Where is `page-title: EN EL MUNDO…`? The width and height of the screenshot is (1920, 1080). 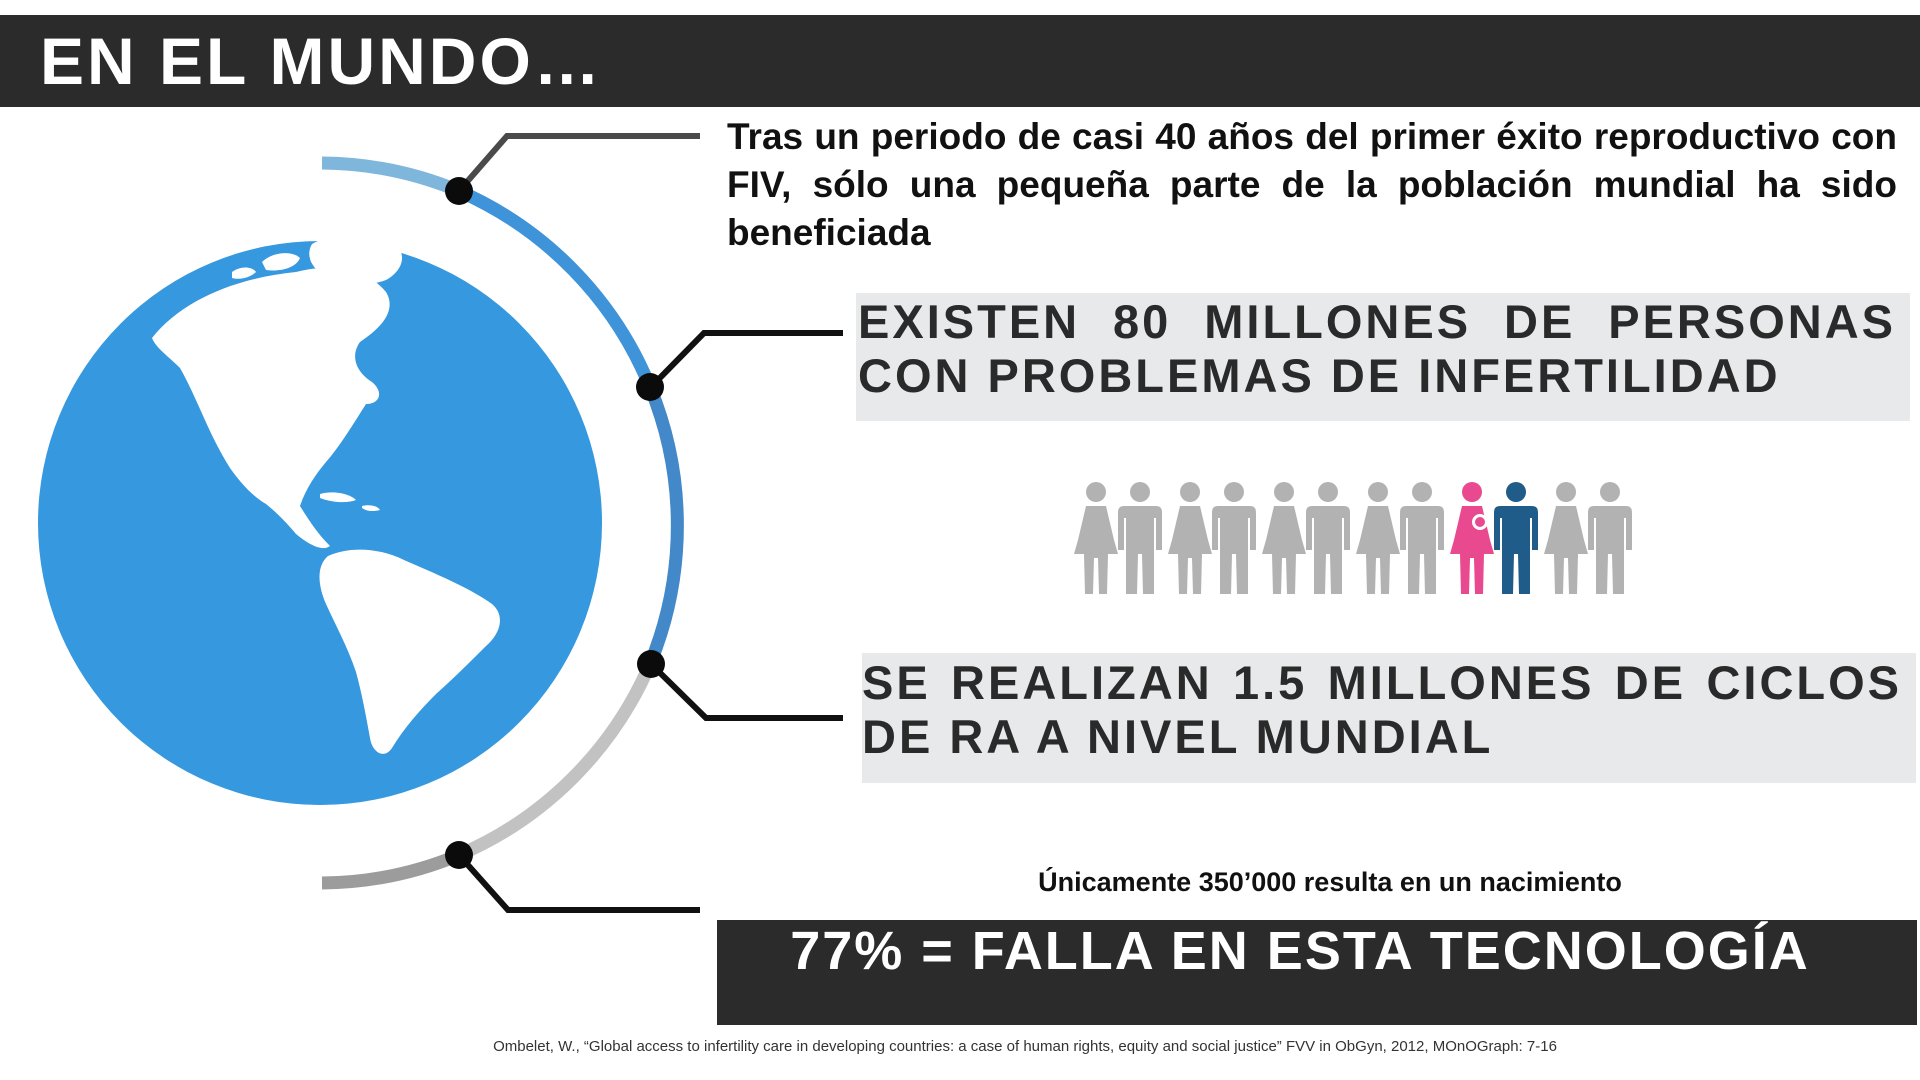 page-title: EN EL MUNDO… is located at coordinates (321, 61).